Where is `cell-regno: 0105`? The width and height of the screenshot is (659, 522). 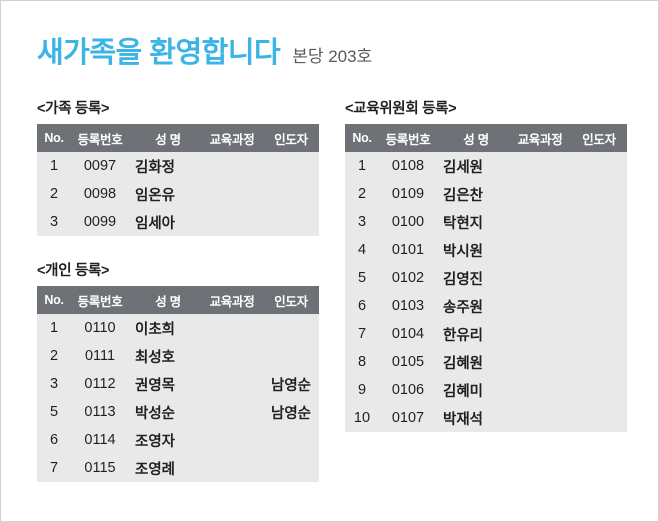
cell-regno: 0105 is located at coordinates (408, 362).